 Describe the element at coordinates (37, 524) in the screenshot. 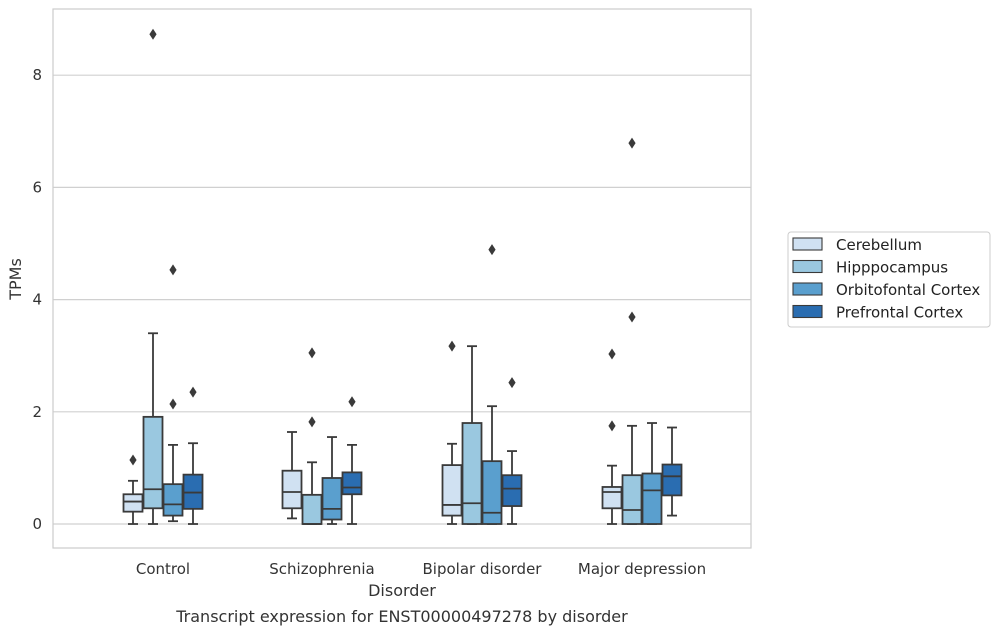

I see `y-tick-label: 0` at that location.